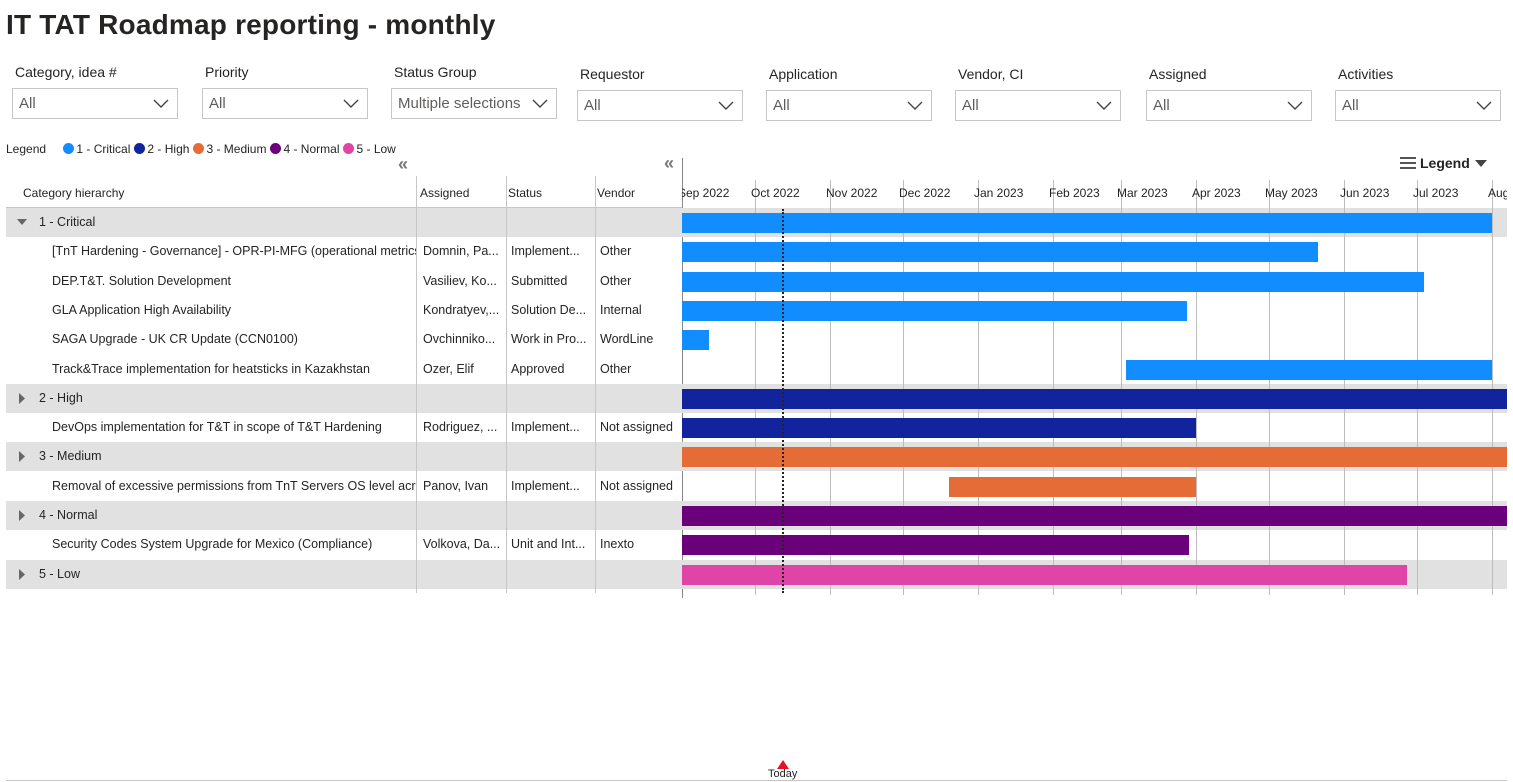 The width and height of the screenshot is (1513, 782). I want to click on task-name: DEP.T&T. Solution Development, so click(142, 281).